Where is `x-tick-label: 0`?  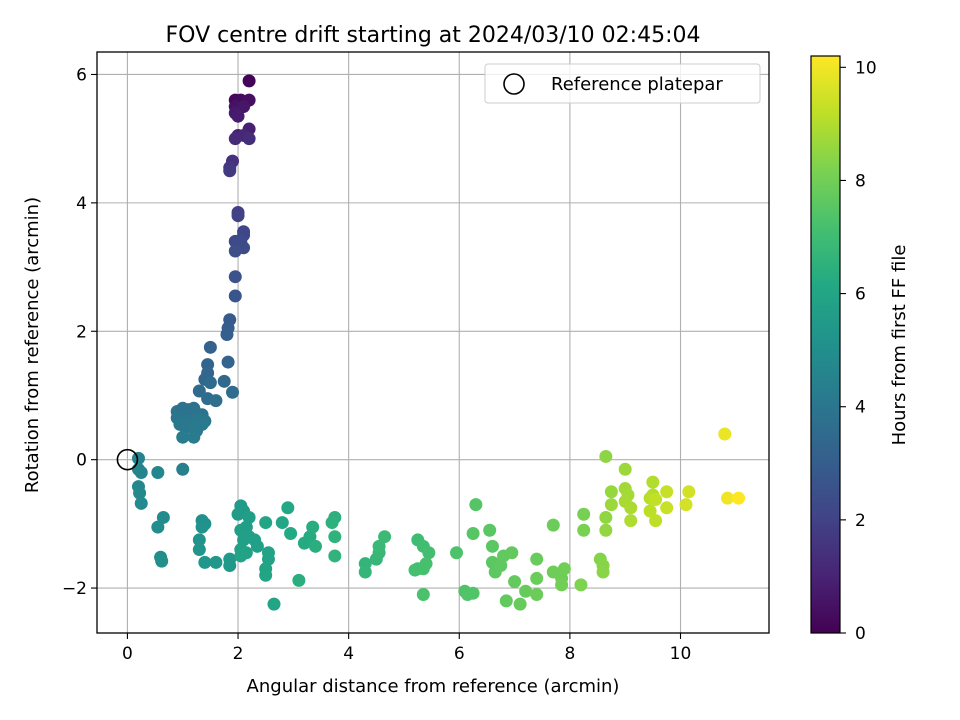
x-tick-label: 0 is located at coordinates (127, 654).